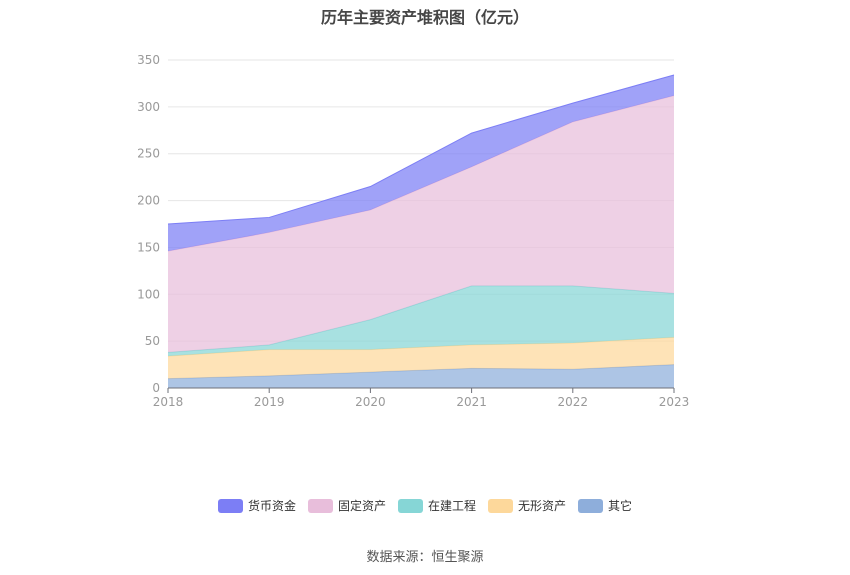  Describe the element at coordinates (271, 506) in the screenshot. I see `legend-label-cash: 货币资金` at that location.